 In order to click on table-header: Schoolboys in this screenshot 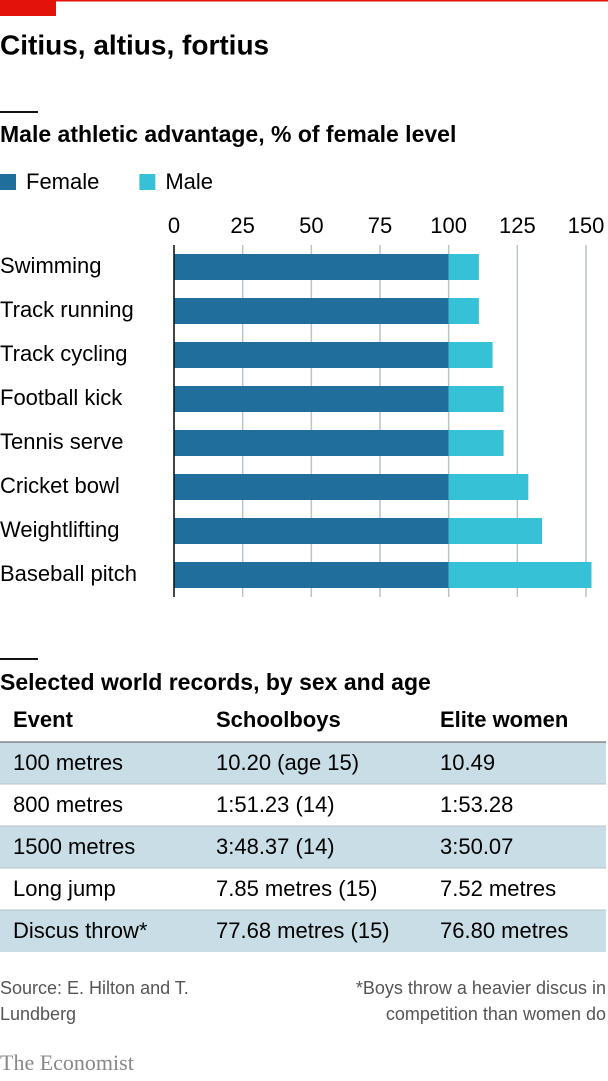, I will do `click(278, 719)`.